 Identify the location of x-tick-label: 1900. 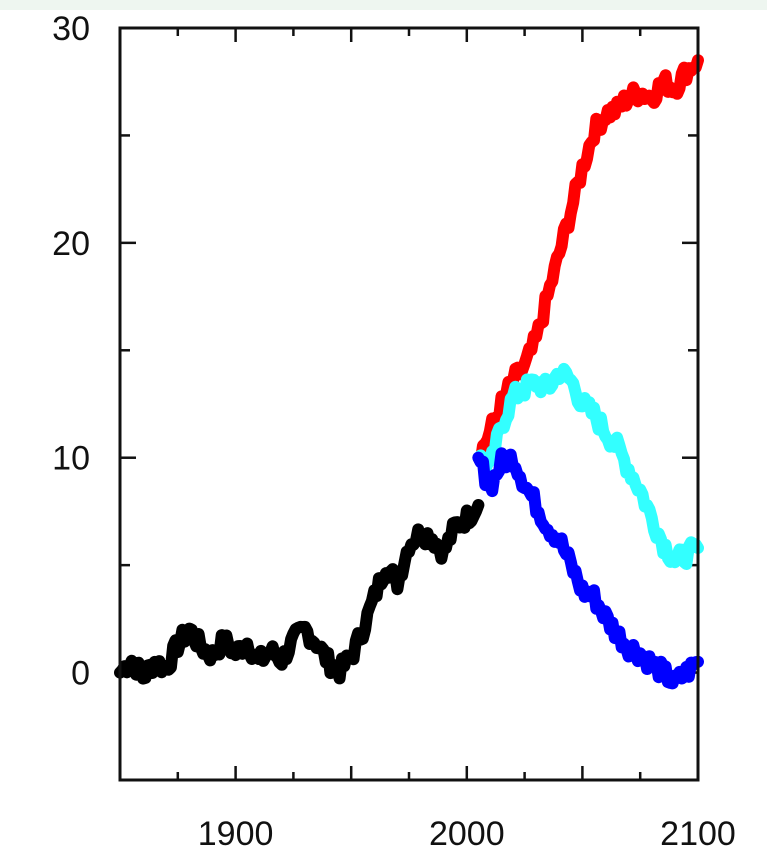
(236, 833).